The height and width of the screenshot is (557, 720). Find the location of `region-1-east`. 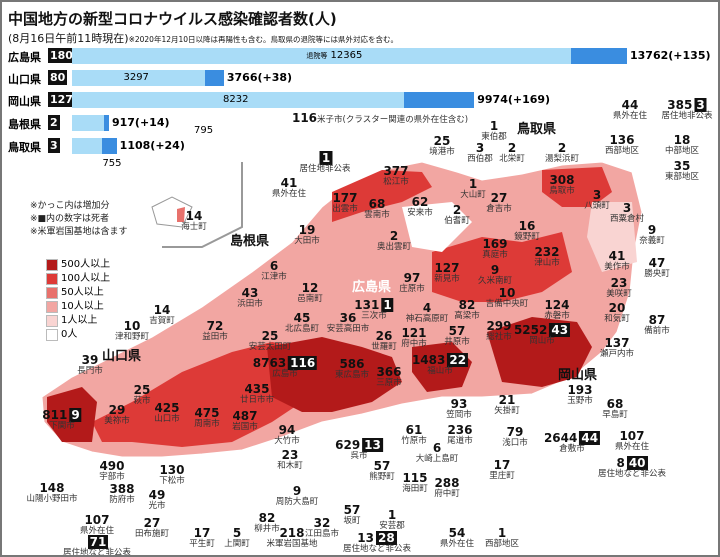

region-1-east is located at coordinates (612, 237).